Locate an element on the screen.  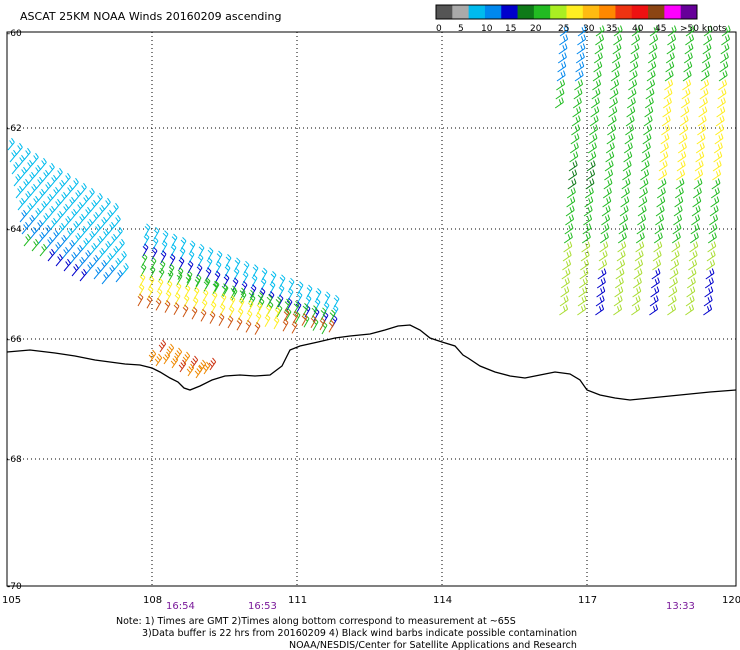
legend-label: 35 is located at coordinates (611, 29).